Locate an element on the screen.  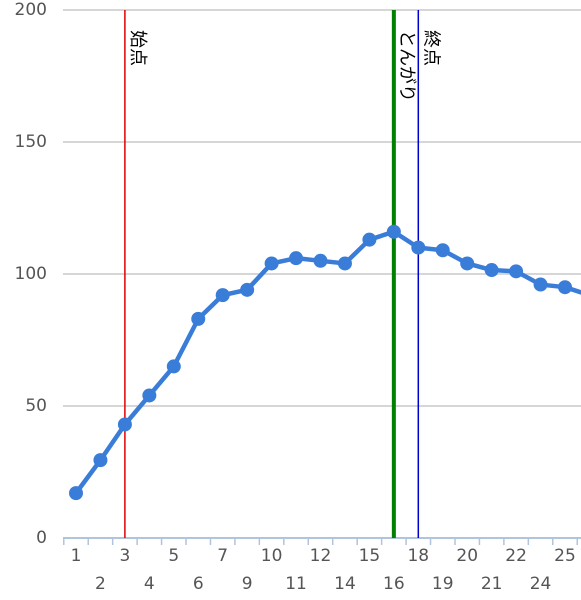
x-tick-label: 5 is located at coordinates (173, 556).